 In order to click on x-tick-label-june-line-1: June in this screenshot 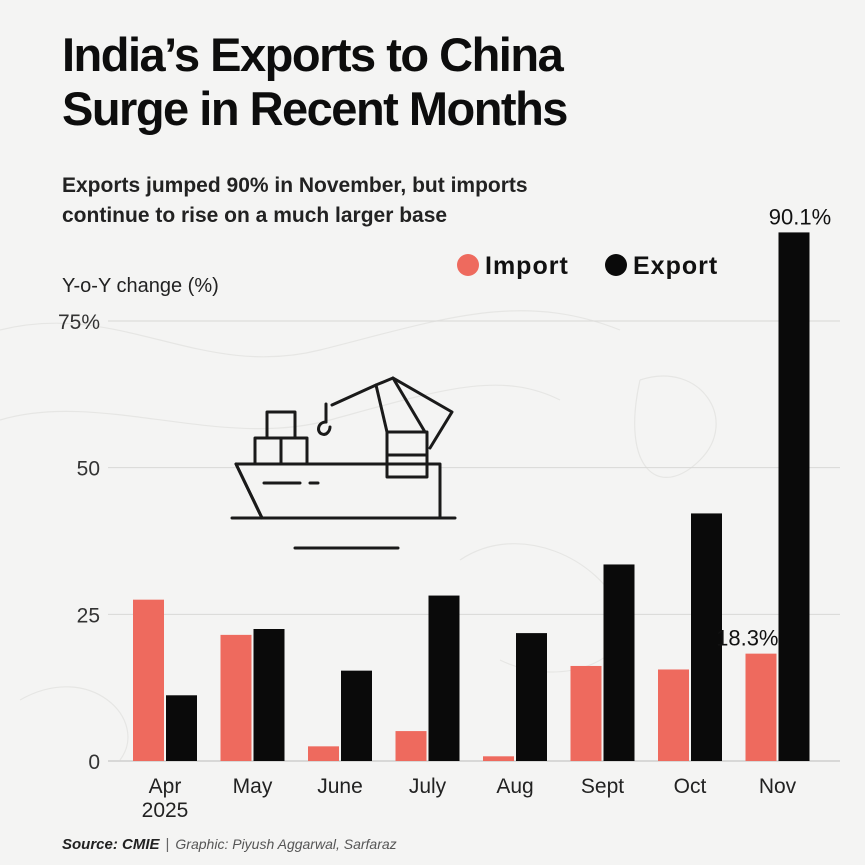, I will do `click(340, 786)`.